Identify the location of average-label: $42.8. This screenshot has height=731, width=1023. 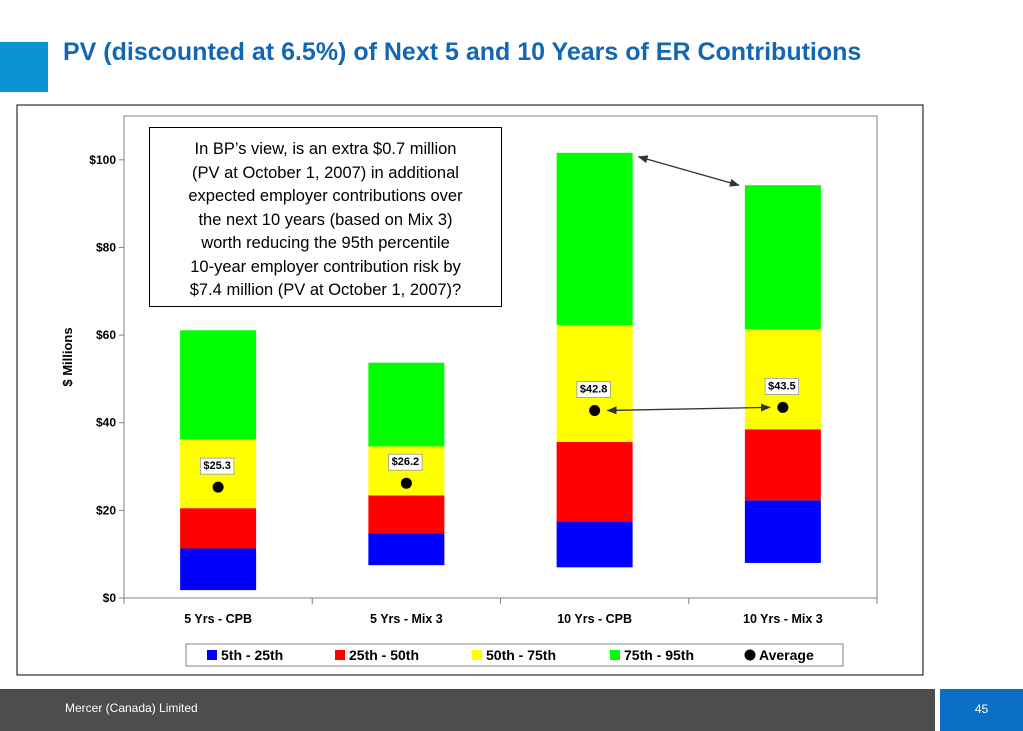
(593, 389).